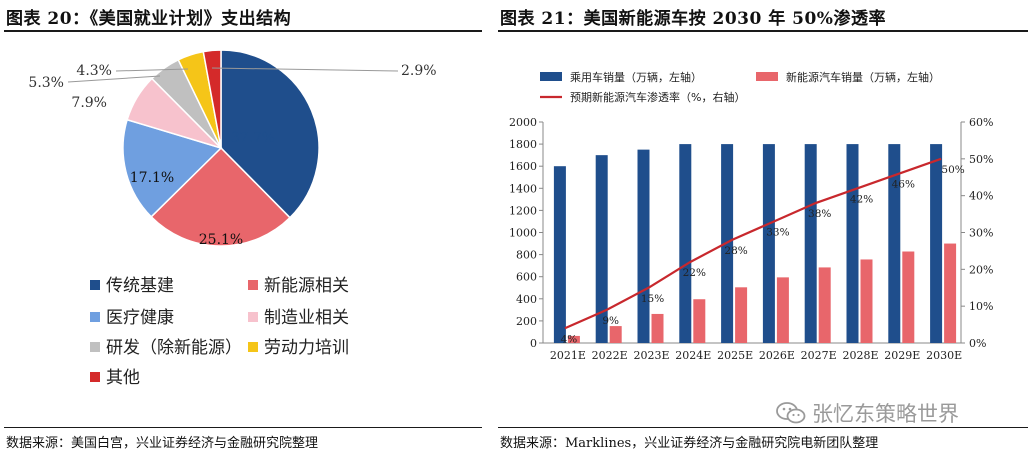  Describe the element at coordinates (243, 427) in the screenshot. I see `left-source-divider` at that location.